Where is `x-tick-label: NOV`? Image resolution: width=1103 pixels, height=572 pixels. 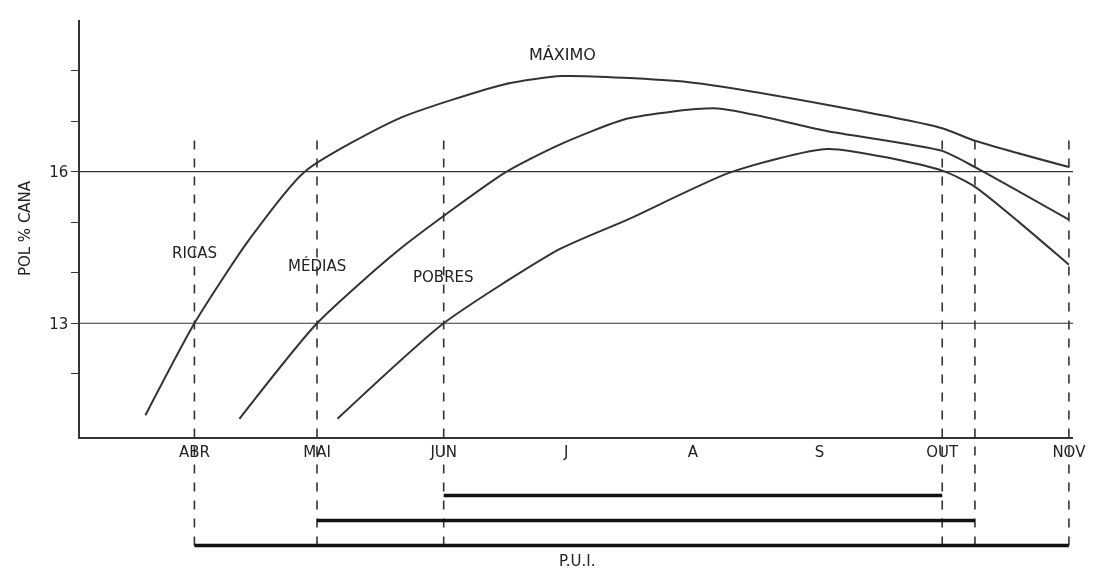
x-tick-label: NOV is located at coordinates (1069, 451).